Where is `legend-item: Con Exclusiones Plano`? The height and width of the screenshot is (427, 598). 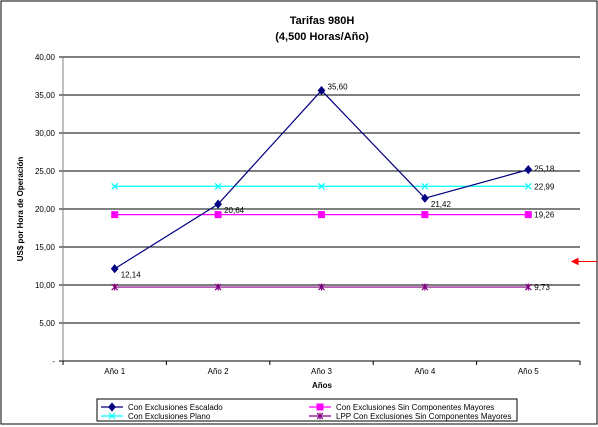
legend-item: Con Exclusiones Plano is located at coordinates (156, 416).